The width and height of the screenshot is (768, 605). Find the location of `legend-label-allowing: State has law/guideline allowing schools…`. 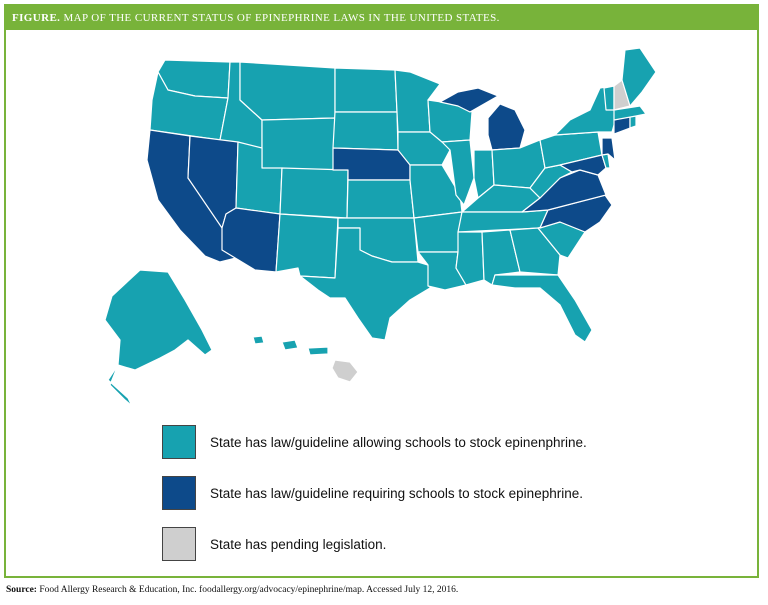

legend-label-allowing: State has law/guideline allowing schools… is located at coordinates (398, 442).